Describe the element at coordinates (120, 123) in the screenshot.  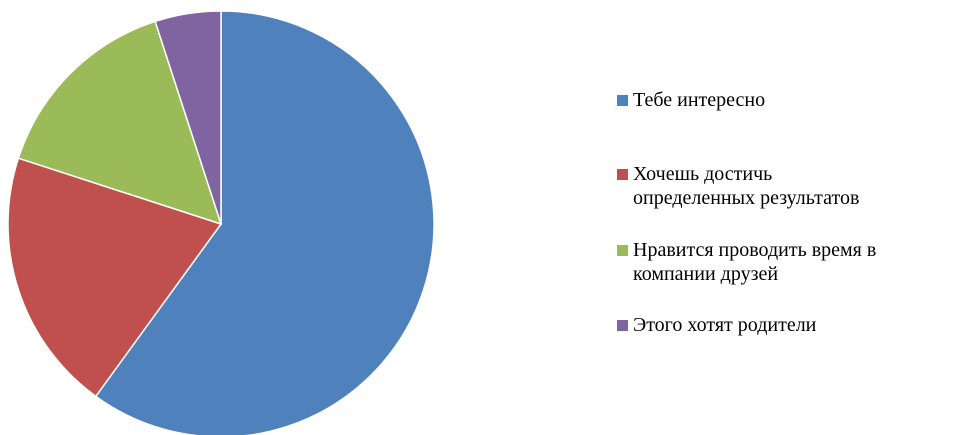
I see `pie-slice-friends` at that location.